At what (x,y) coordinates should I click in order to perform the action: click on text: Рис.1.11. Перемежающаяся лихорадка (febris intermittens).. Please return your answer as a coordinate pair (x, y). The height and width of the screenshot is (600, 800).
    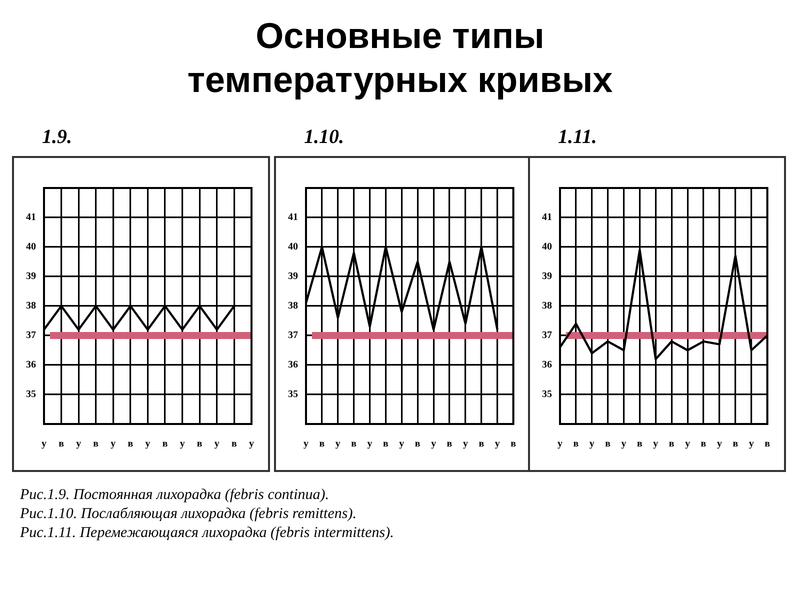
    Looking at the image, I should click on (207, 533).